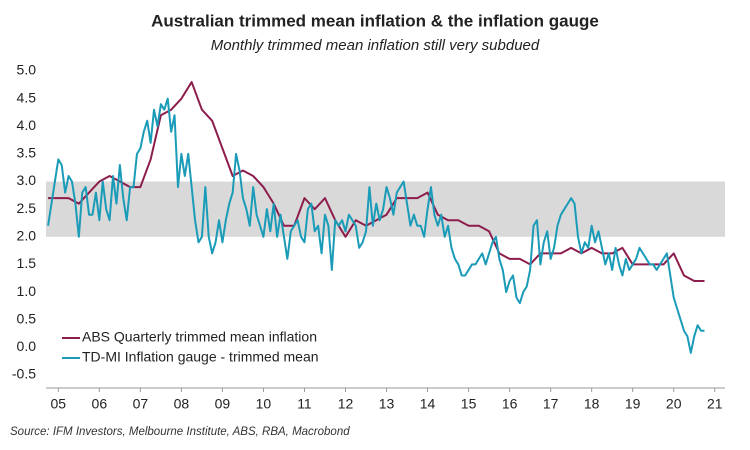 The width and height of the screenshot is (750, 450). What do you see at coordinates (27, 318) in the screenshot?
I see `y-tick-label: 0.5` at bounding box center [27, 318].